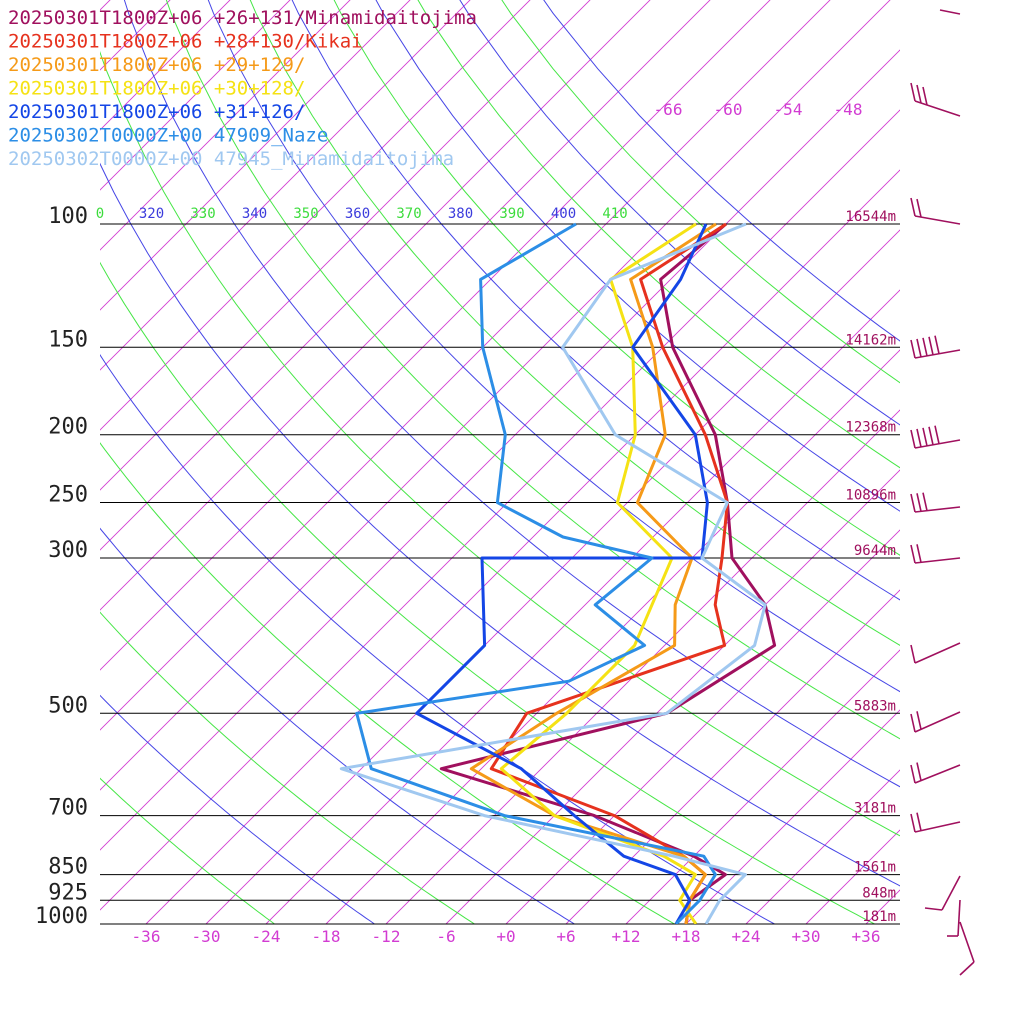  What do you see at coordinates (879, 917) in the screenshot?
I see `height-label: 181m` at bounding box center [879, 917].